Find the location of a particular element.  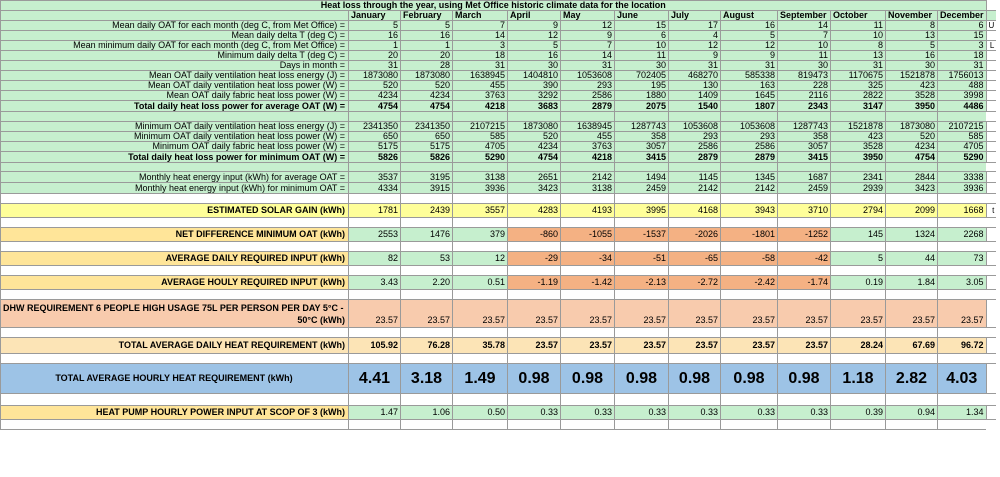

vent-energy-value: 1873080 is located at coordinates (426, 75).